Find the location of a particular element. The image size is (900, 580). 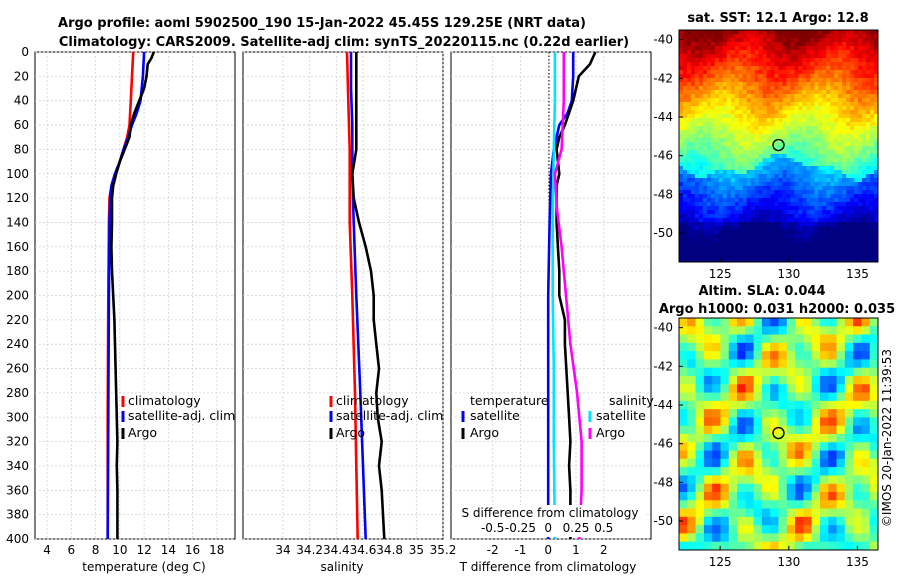

longitude-tick-label: 125 is located at coordinates (720, 562).